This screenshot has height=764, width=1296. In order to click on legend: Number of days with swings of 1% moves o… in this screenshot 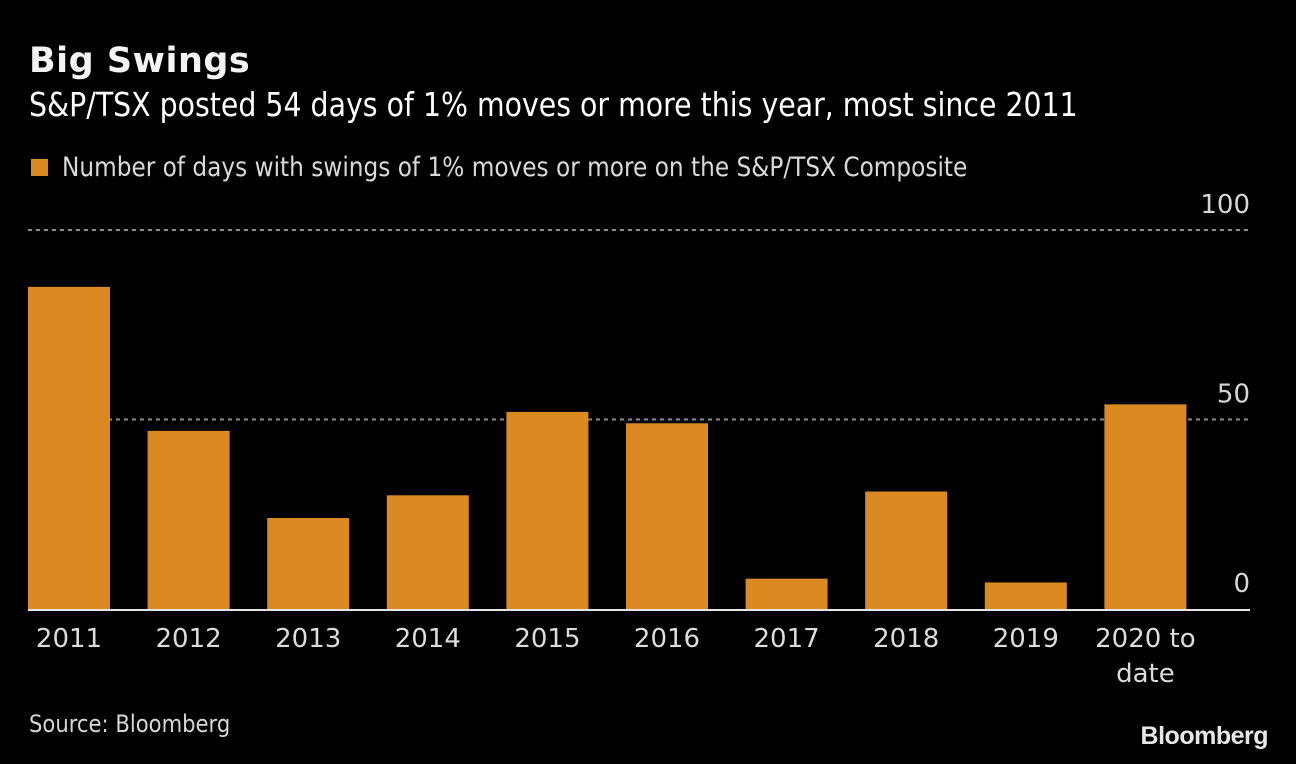, I will do `click(573, 167)`.